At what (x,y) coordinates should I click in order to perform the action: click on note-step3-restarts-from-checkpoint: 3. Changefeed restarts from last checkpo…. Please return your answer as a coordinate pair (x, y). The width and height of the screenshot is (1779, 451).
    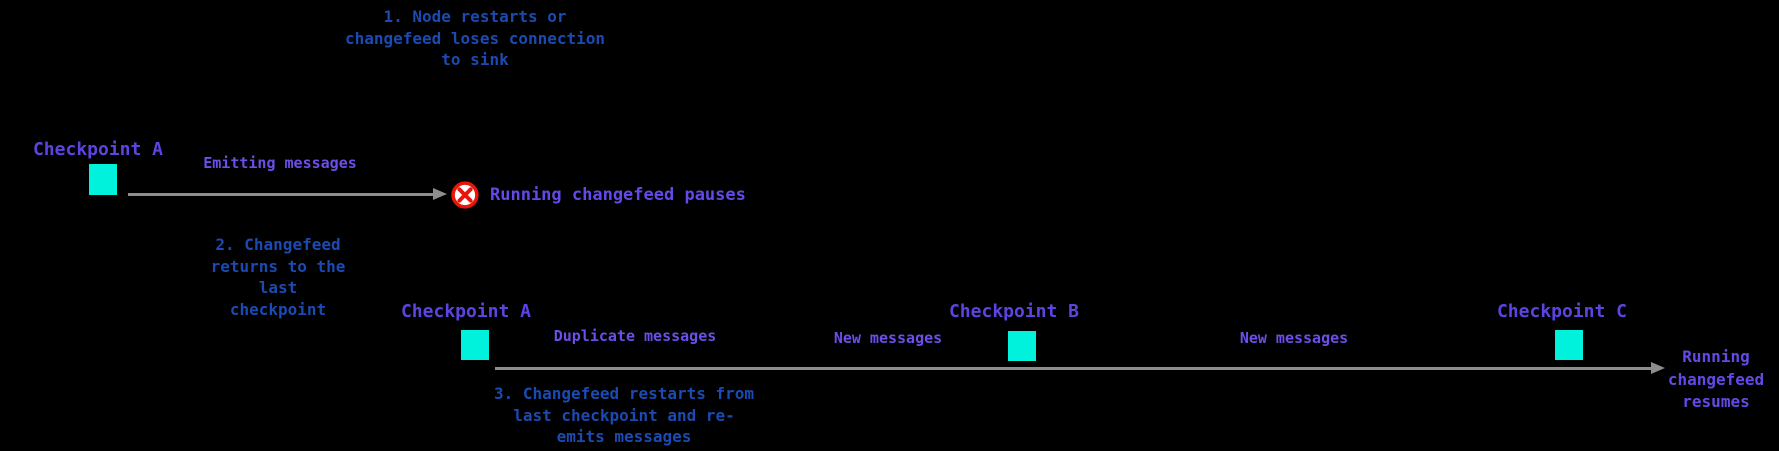
    Looking at the image, I should click on (624, 415).